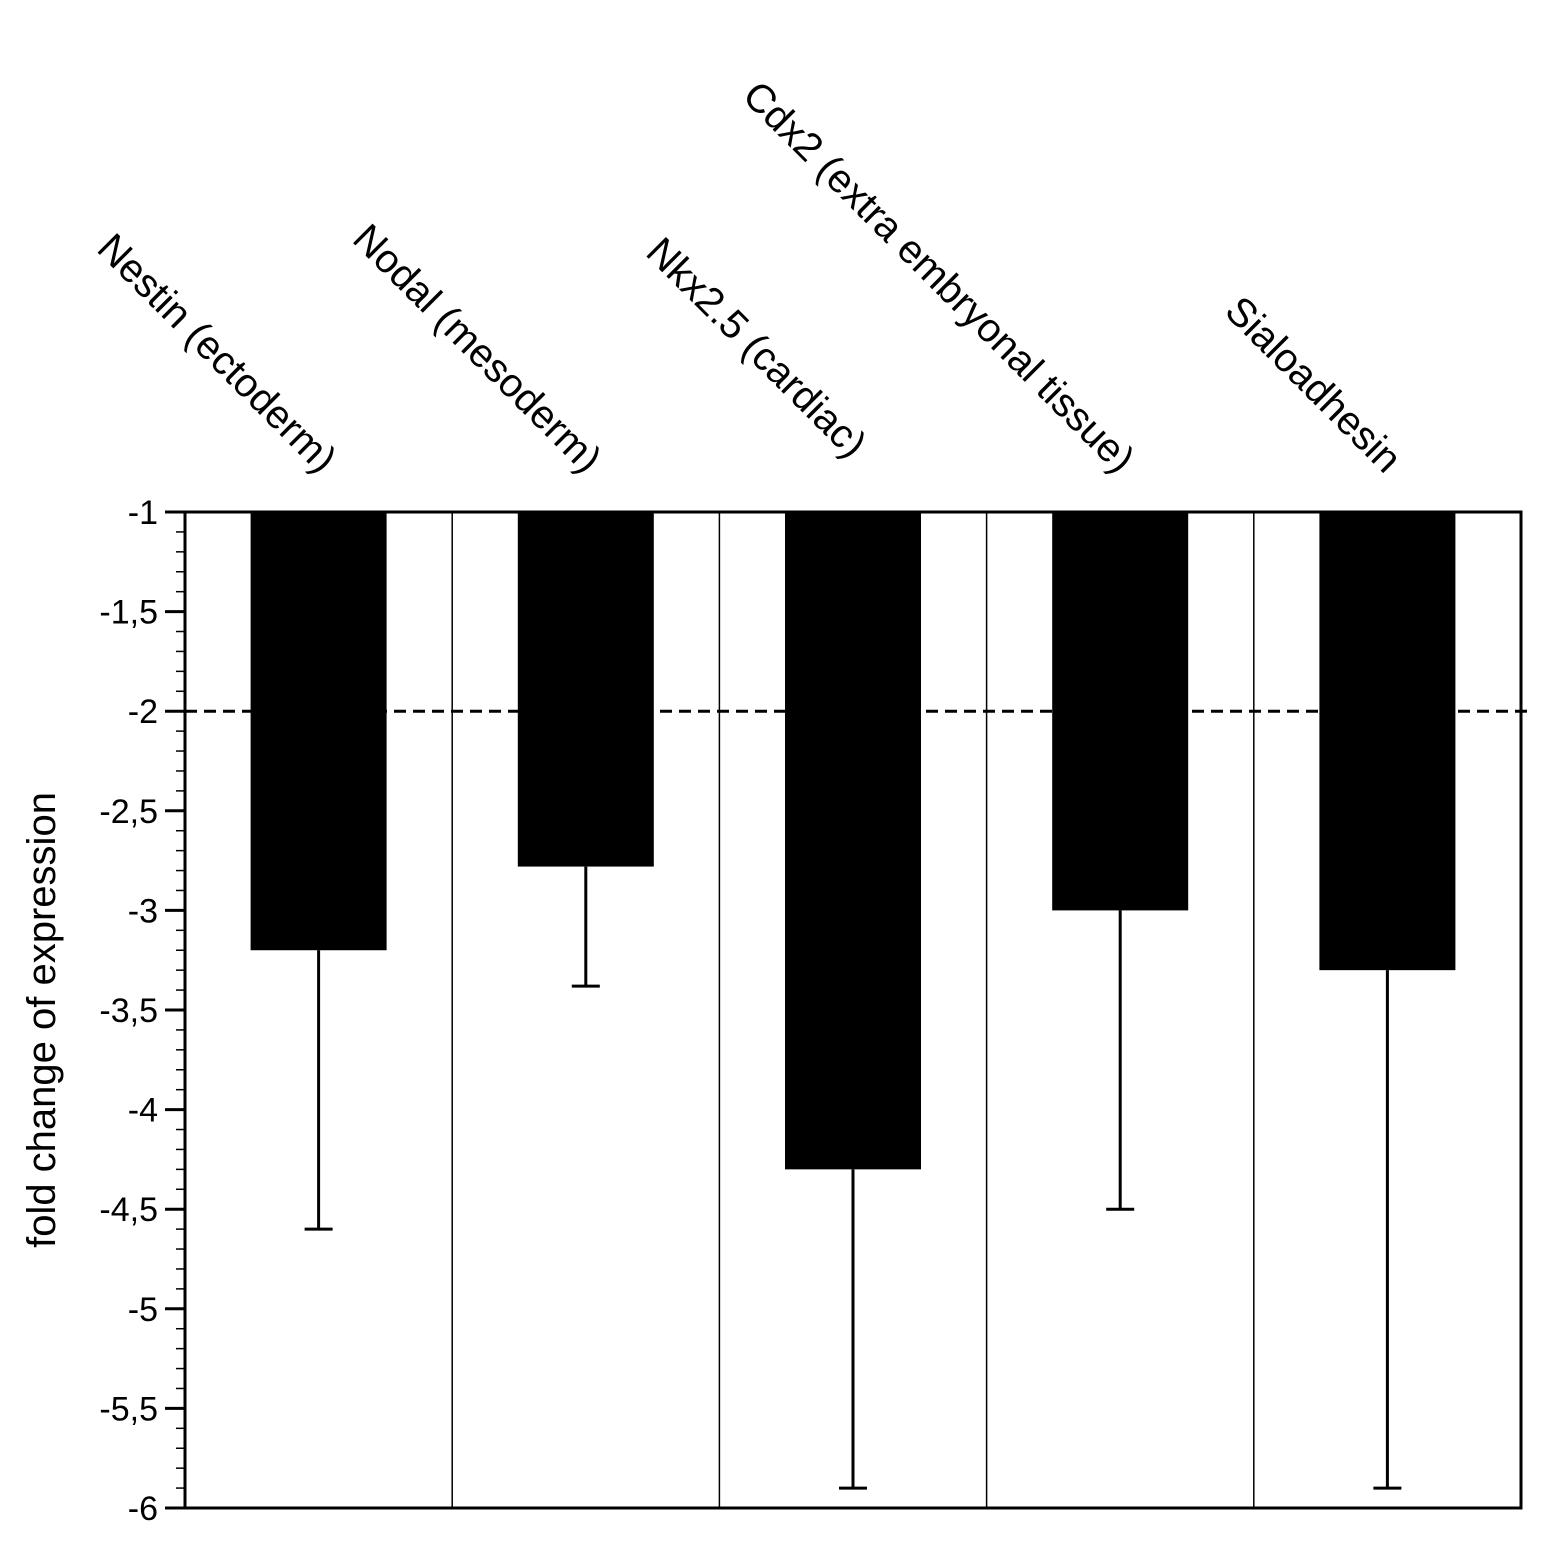  I want to click on y-axis-ticks: -1 -1,5 -2 -2,5 -3 -3,5 -4 -4,5 -5 -5,5 -6, so click(142, 1011).